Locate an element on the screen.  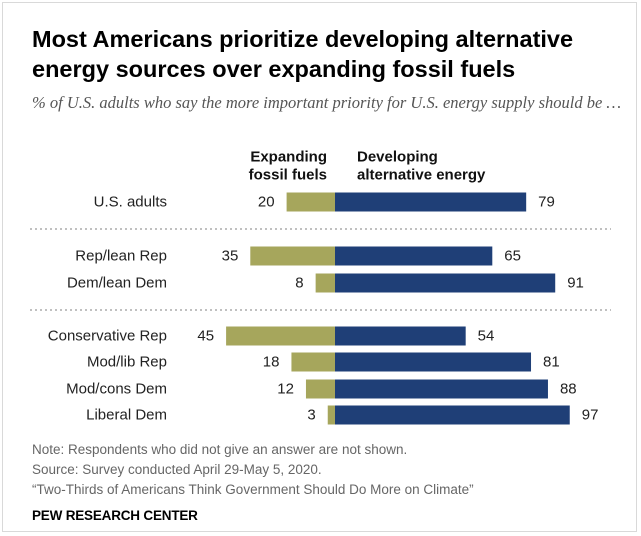
value-label-alternative-energy: 54 is located at coordinates (486, 336).